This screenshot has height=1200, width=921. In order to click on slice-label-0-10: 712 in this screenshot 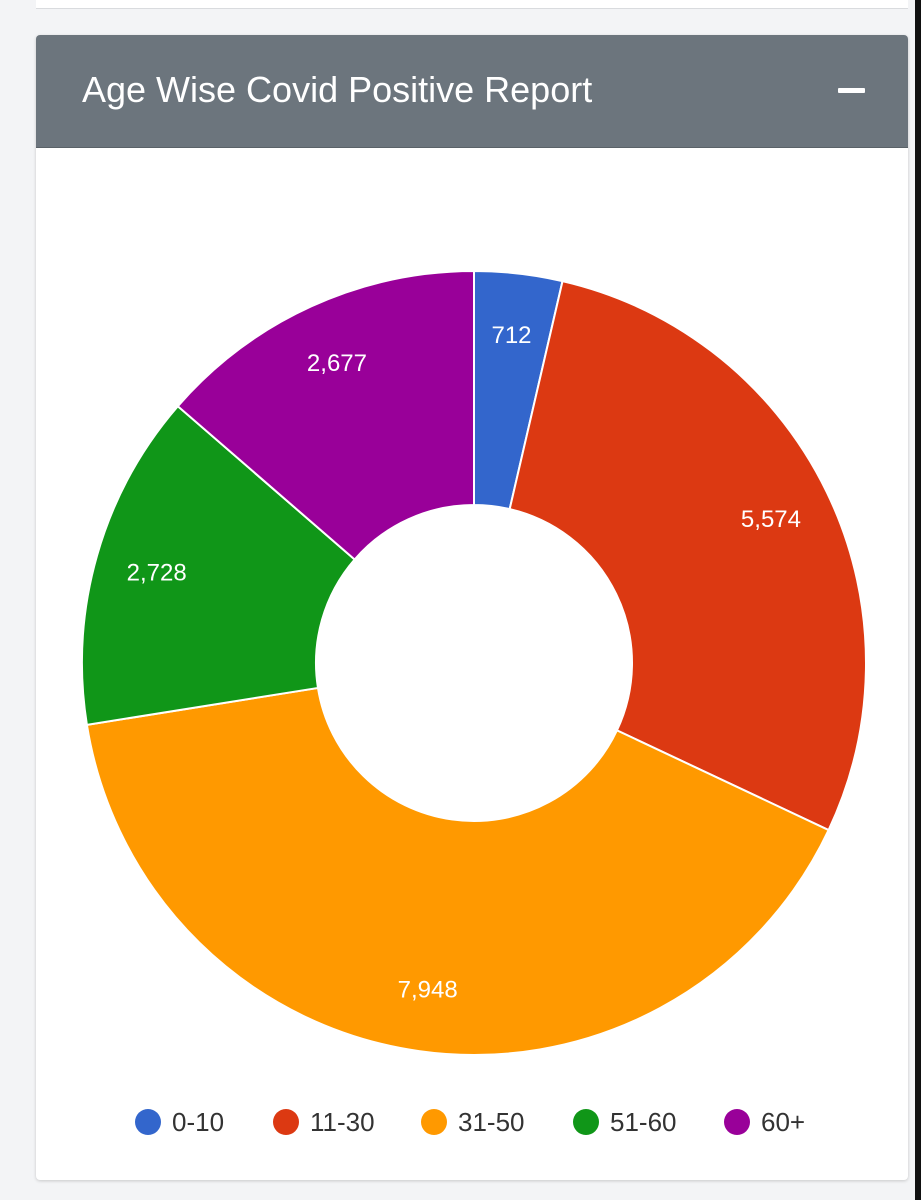, I will do `click(511, 335)`.